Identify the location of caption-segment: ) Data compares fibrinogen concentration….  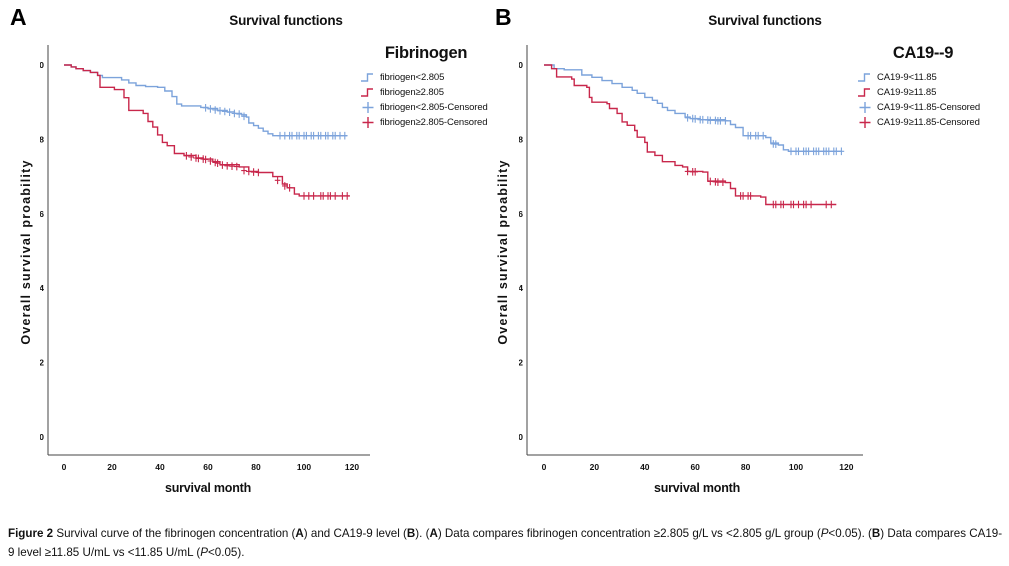
(629, 533).